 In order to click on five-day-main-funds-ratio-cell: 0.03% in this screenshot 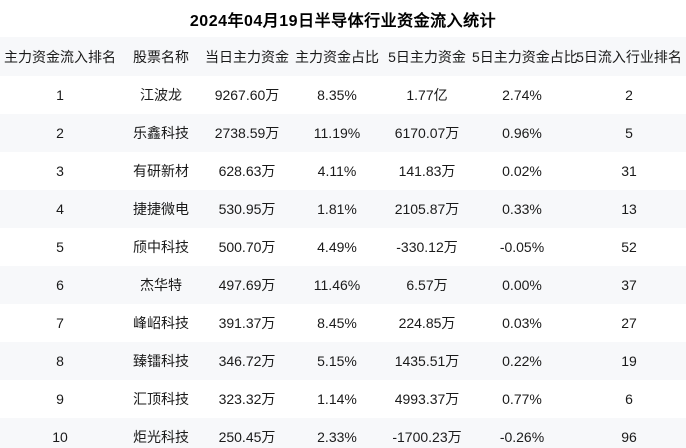, I will do `click(522, 323)`.